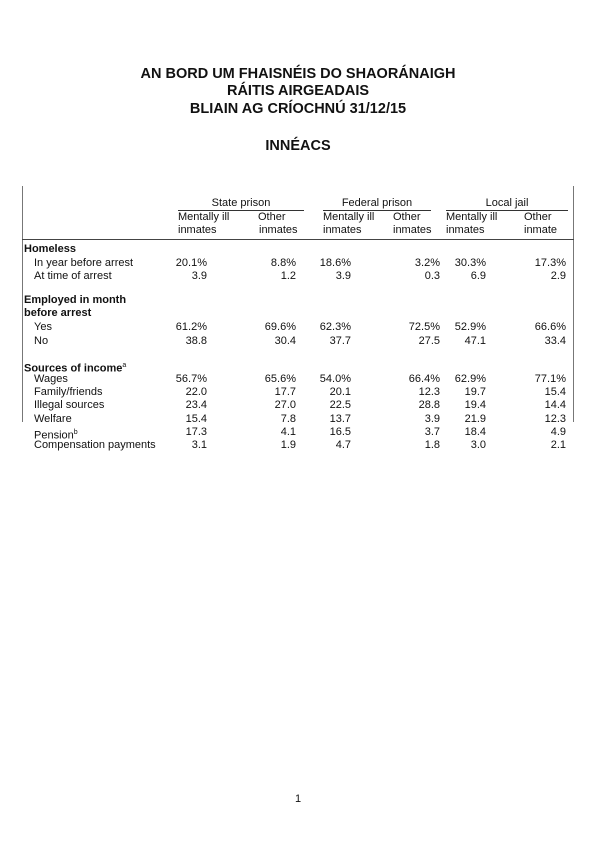 This screenshot has height=842, width=596. I want to click on sub-header-state-other: Other inmates, so click(278, 223).